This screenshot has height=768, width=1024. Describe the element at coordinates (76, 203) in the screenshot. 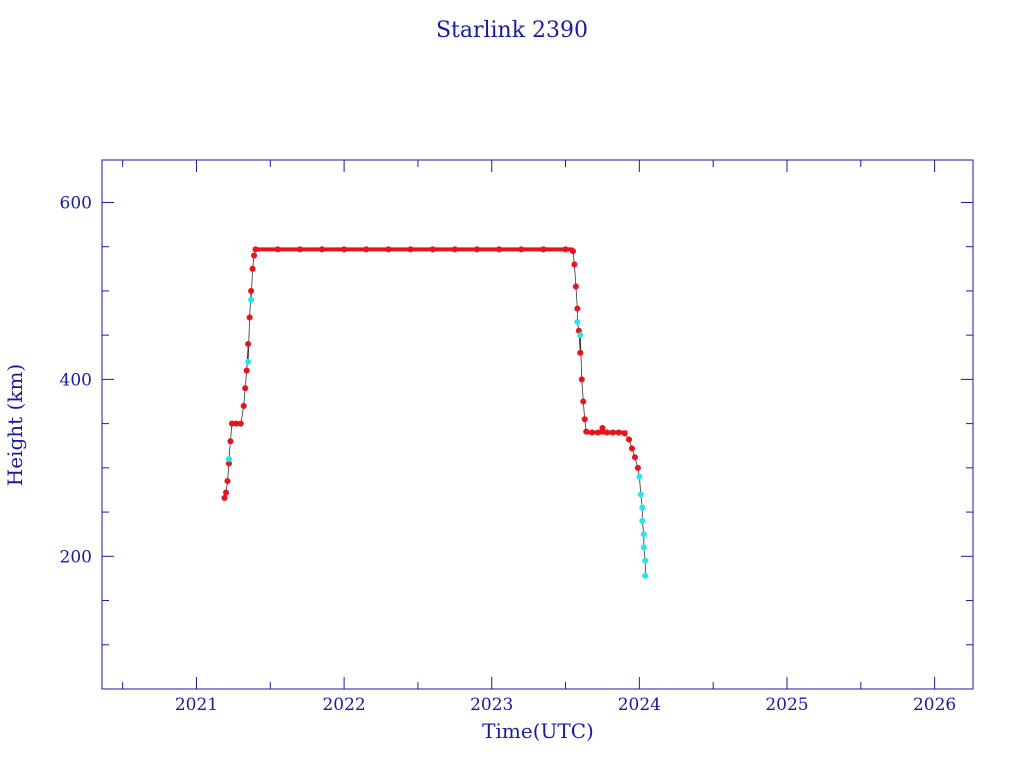

I see `y-tick-label: 600` at that location.